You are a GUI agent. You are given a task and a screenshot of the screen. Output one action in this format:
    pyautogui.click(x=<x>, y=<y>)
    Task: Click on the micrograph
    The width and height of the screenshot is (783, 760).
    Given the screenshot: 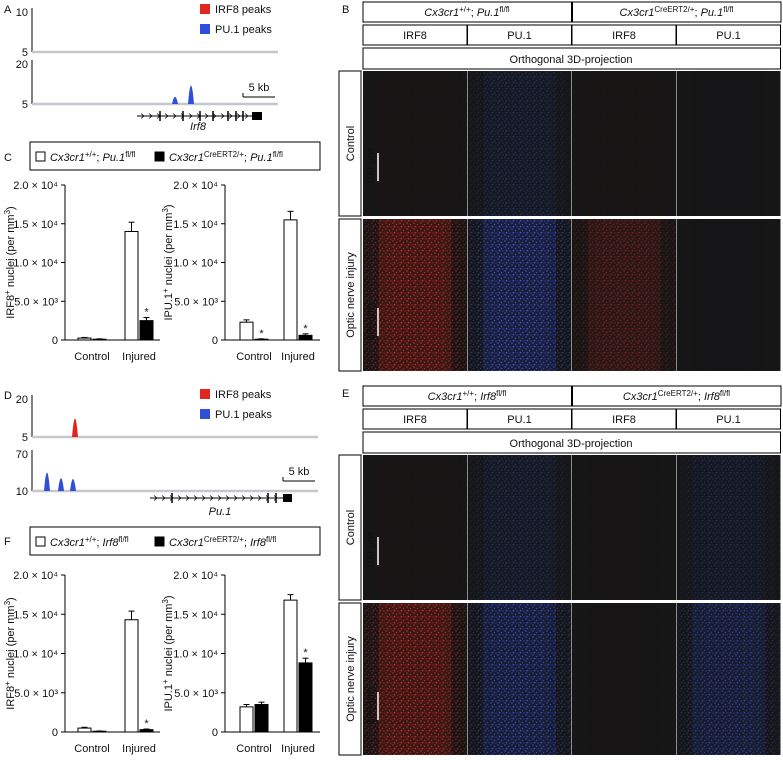 What is the action you would take?
    pyautogui.click(x=624, y=527)
    